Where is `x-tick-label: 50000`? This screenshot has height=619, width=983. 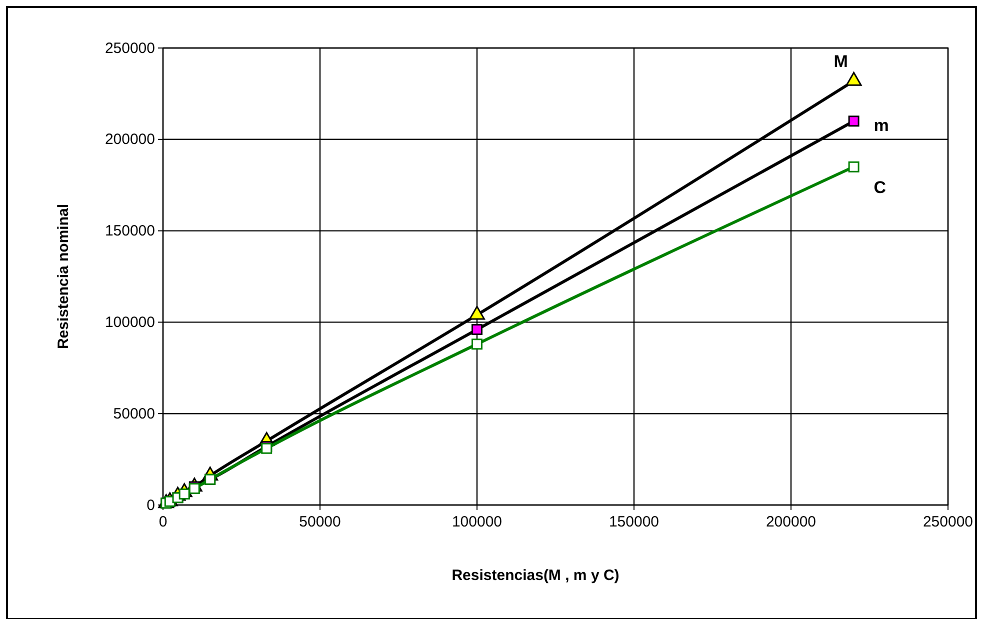 x-tick-label: 50000 is located at coordinates (320, 522).